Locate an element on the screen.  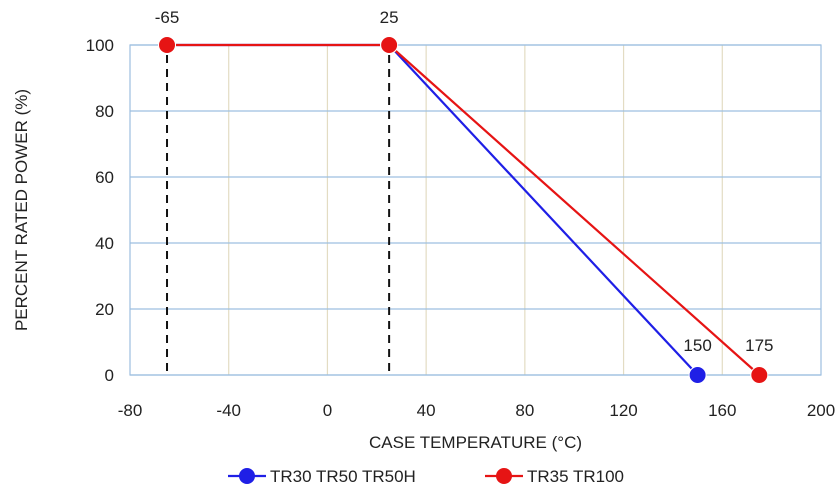
y-tick-label: 20 is located at coordinates (104, 309).